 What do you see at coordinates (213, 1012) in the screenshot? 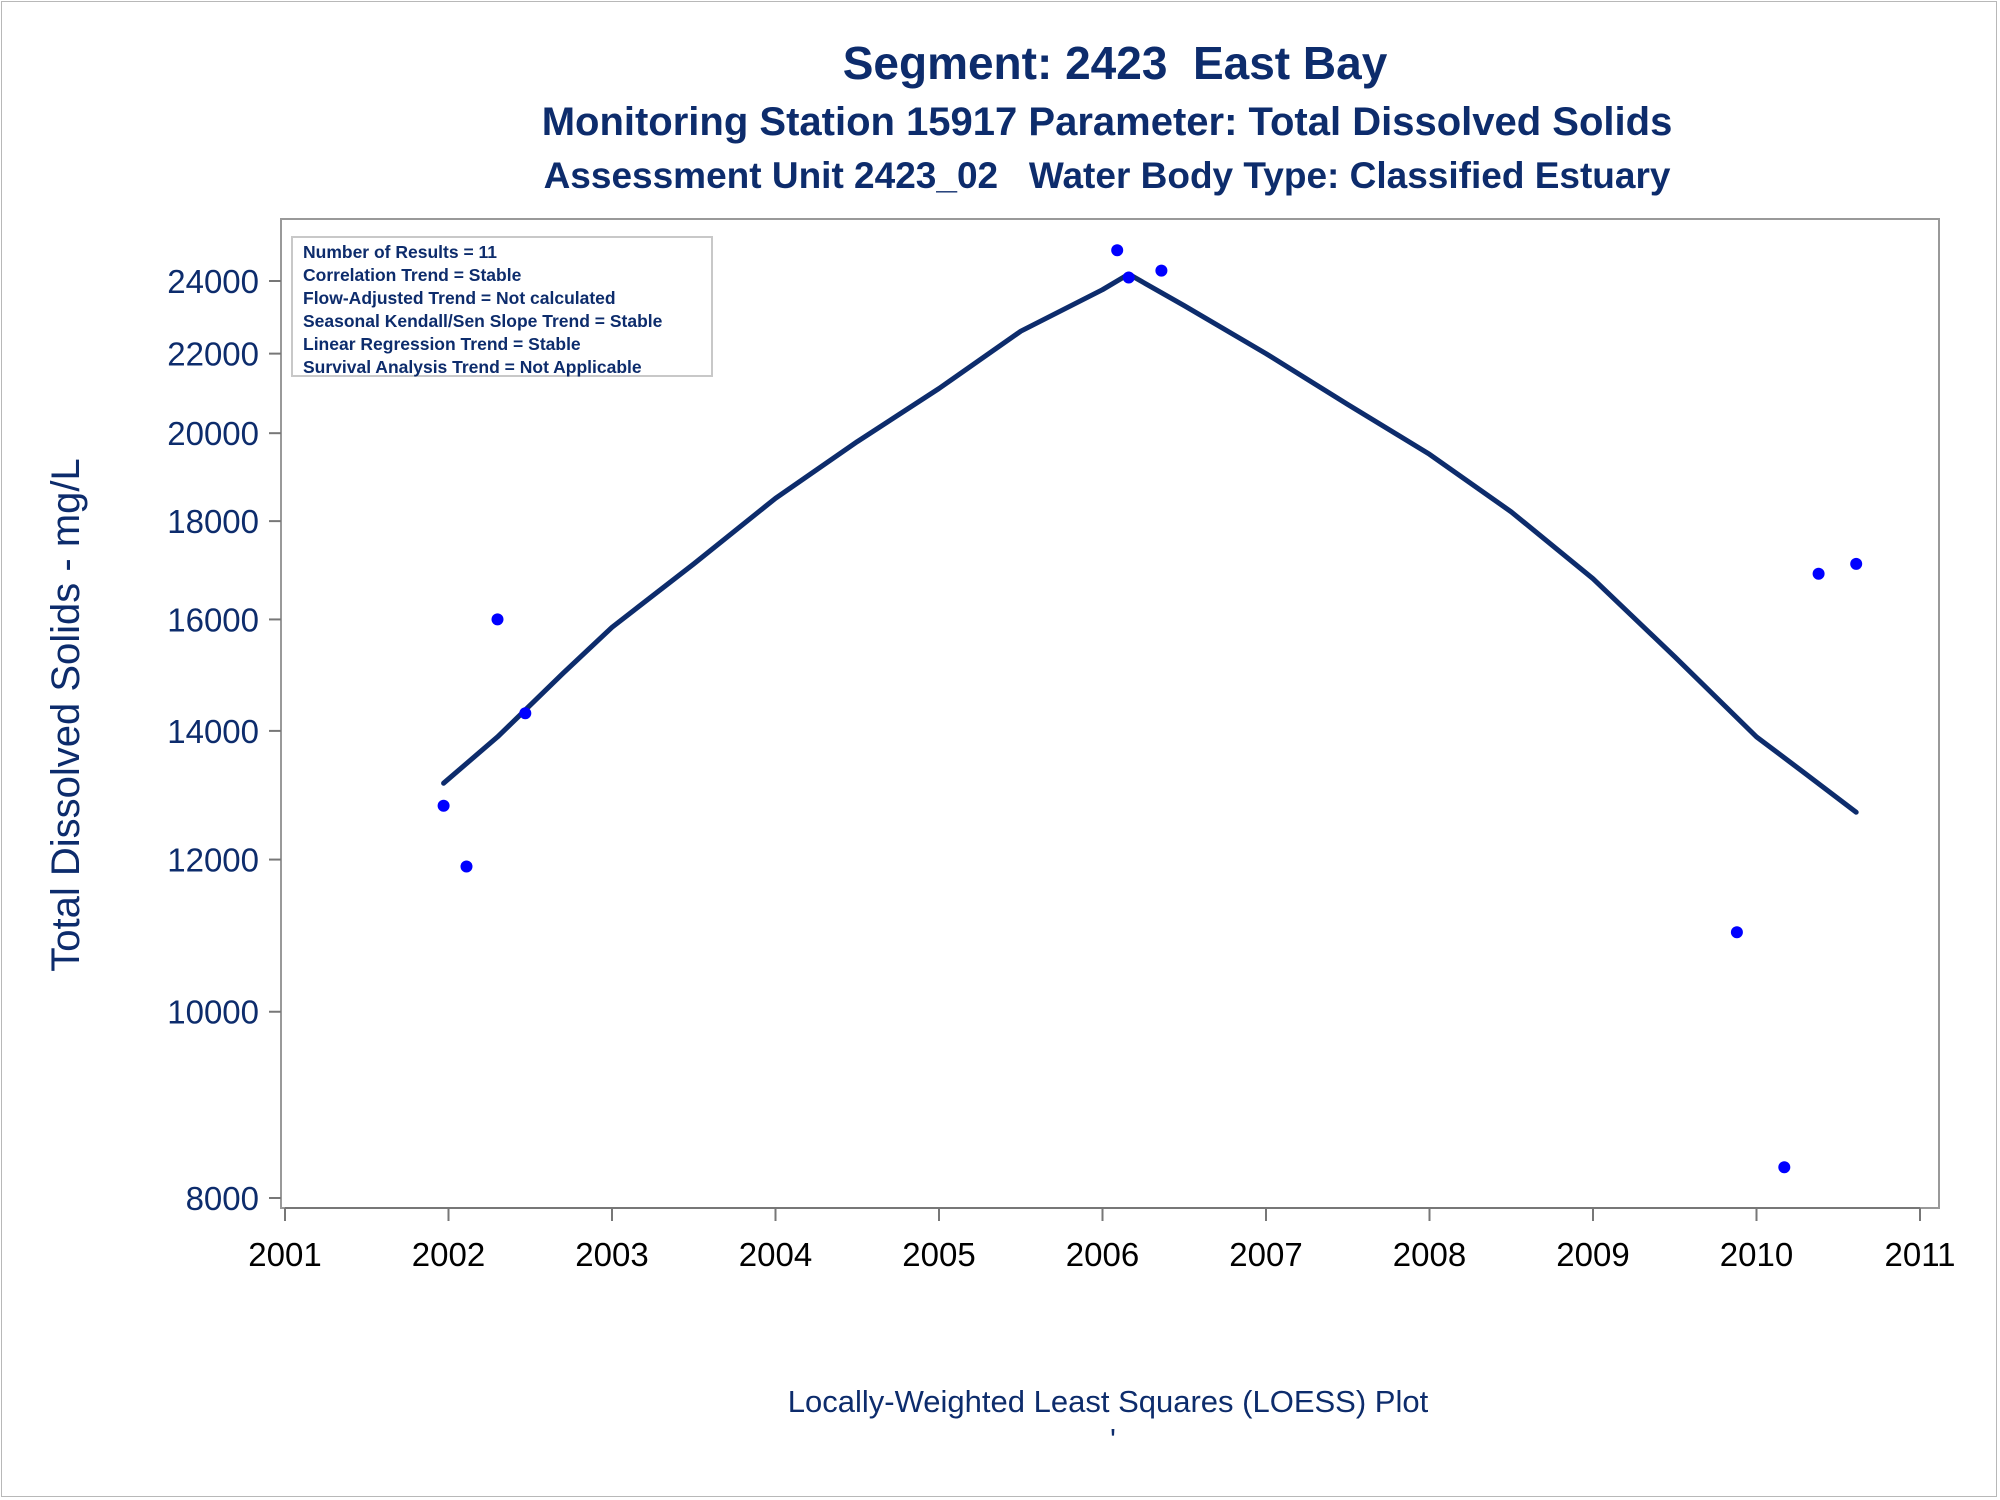
I see `y-tick-label: 10000` at bounding box center [213, 1012].